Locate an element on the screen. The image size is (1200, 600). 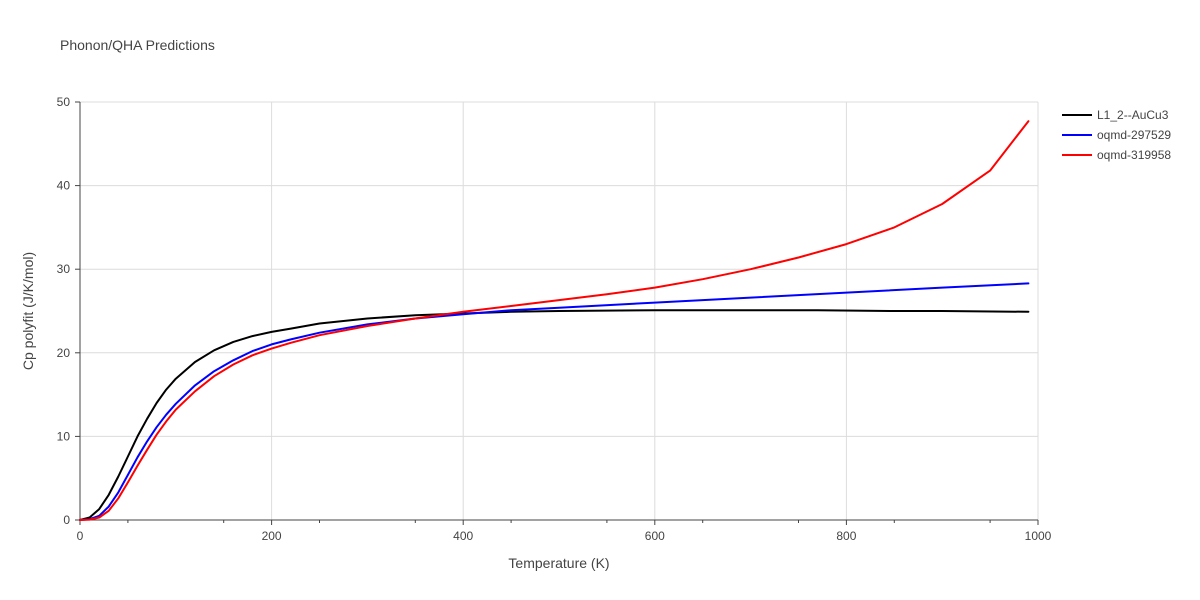
y-tick-label: 0 is located at coordinates (66, 520).